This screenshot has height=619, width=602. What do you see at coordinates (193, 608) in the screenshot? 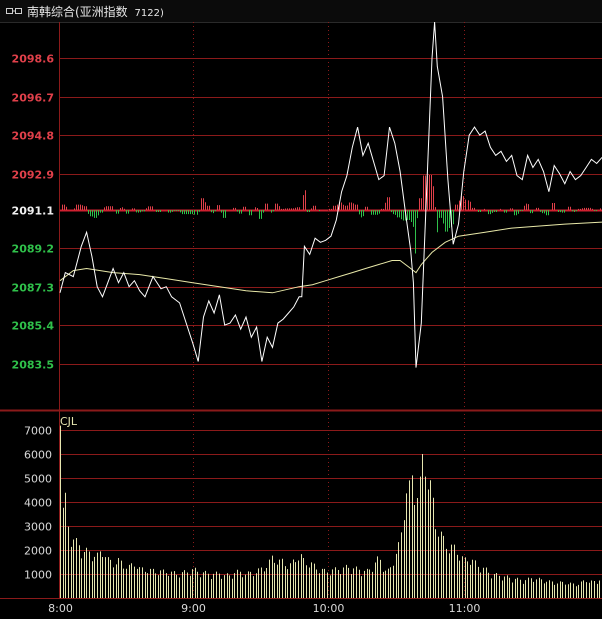
I see `time-tick-label: 9:00` at bounding box center [193, 608].